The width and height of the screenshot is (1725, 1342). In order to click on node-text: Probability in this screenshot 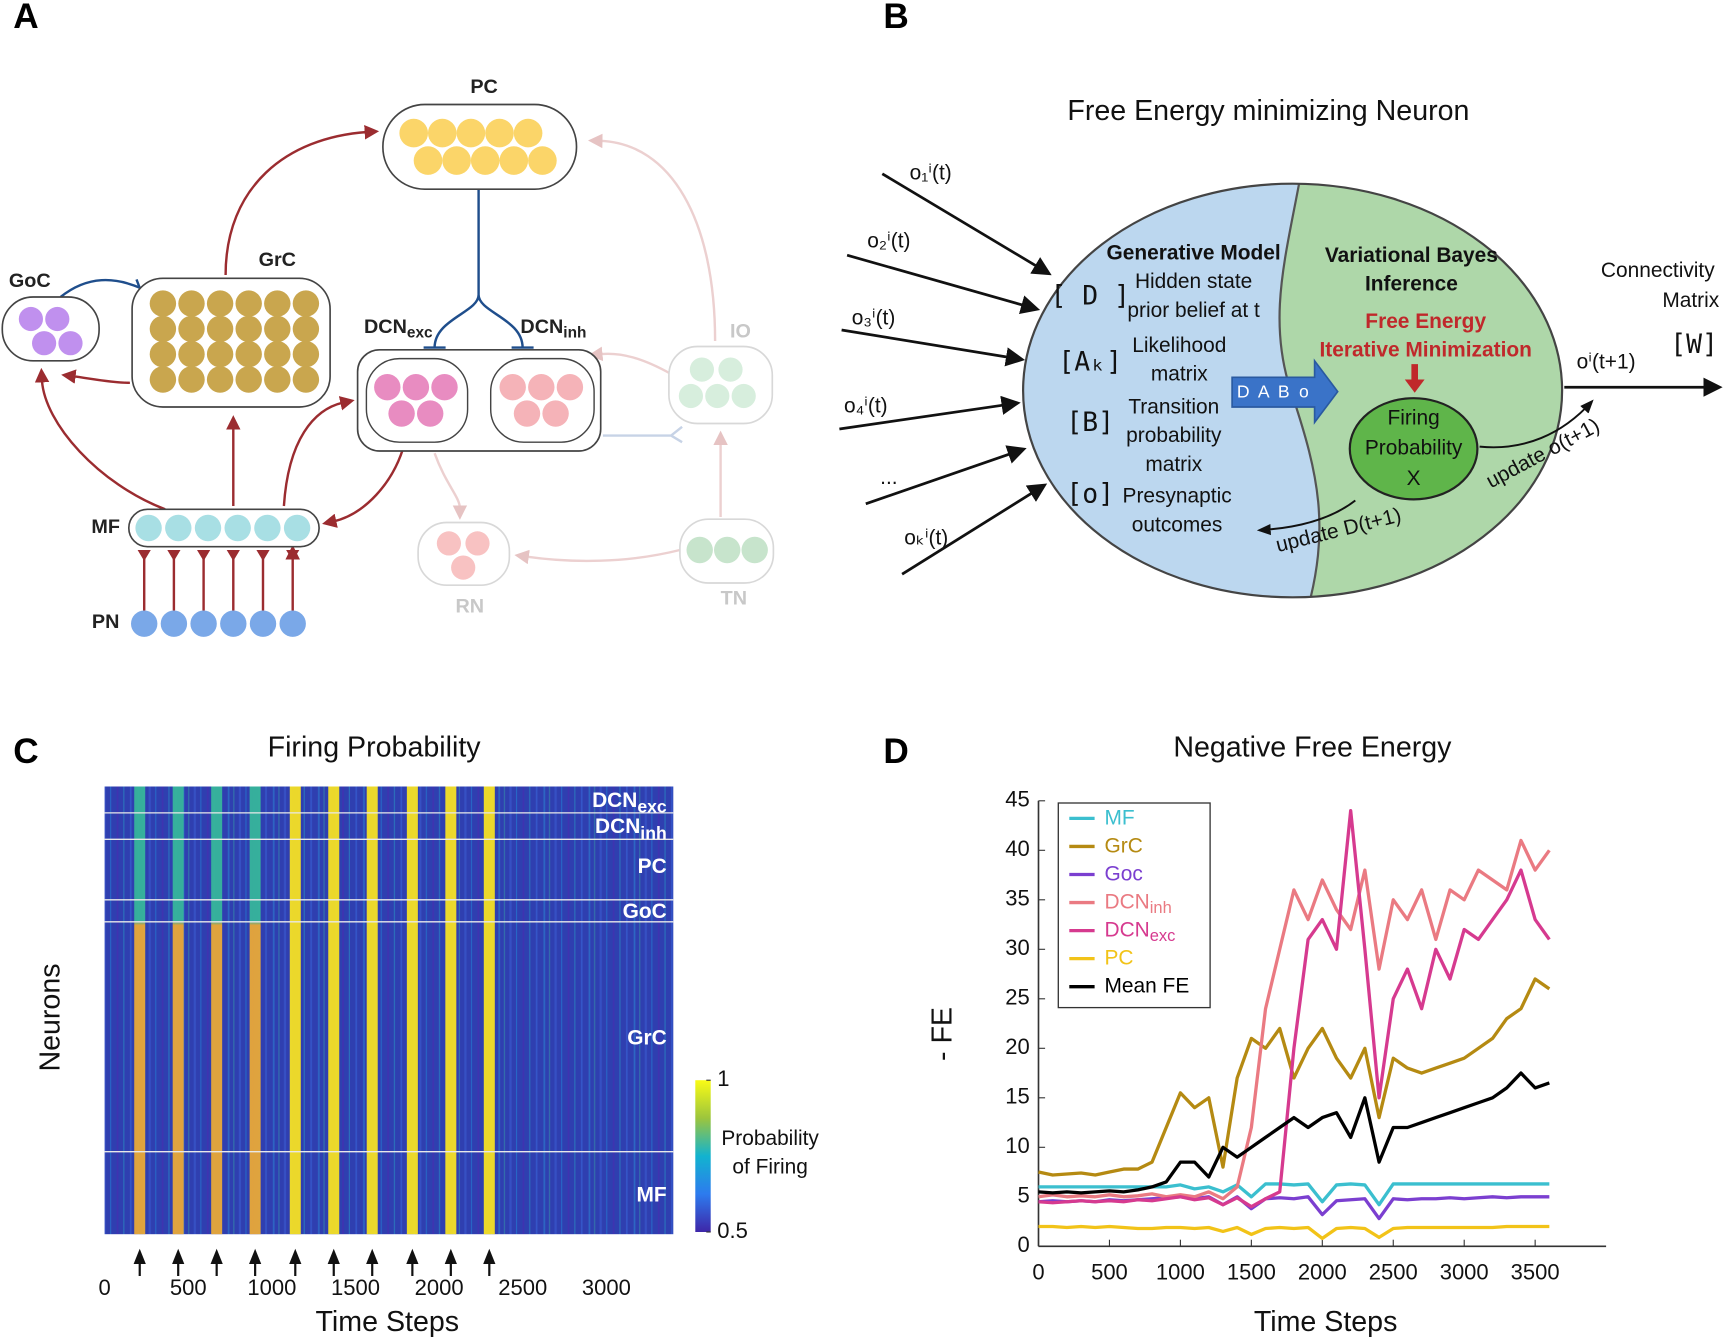, I will do `click(1414, 447)`.